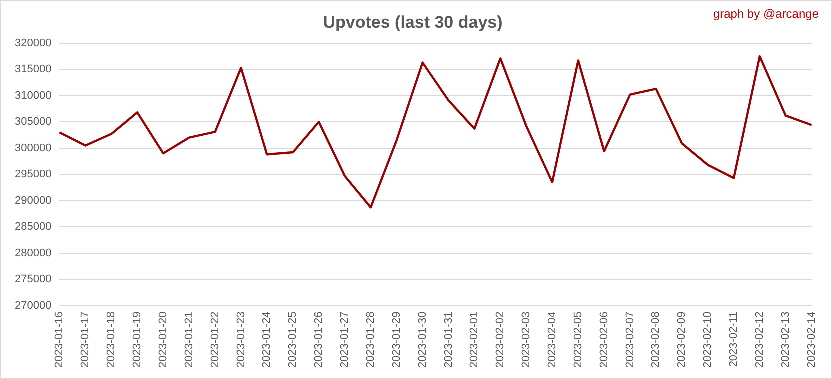 Image resolution: width=832 pixels, height=379 pixels. I want to click on y-tick-label: 275000, so click(33, 280).